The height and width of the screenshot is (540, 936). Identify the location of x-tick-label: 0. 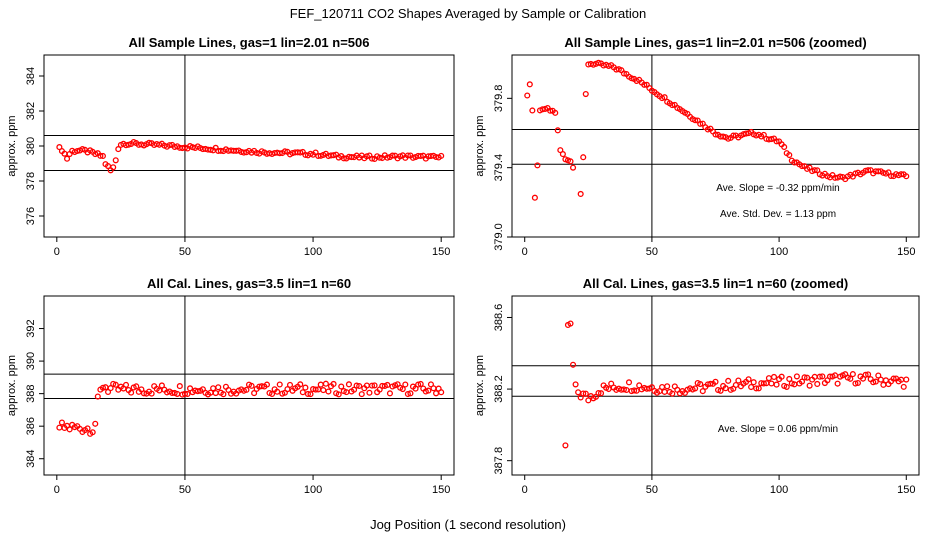
(525, 252).